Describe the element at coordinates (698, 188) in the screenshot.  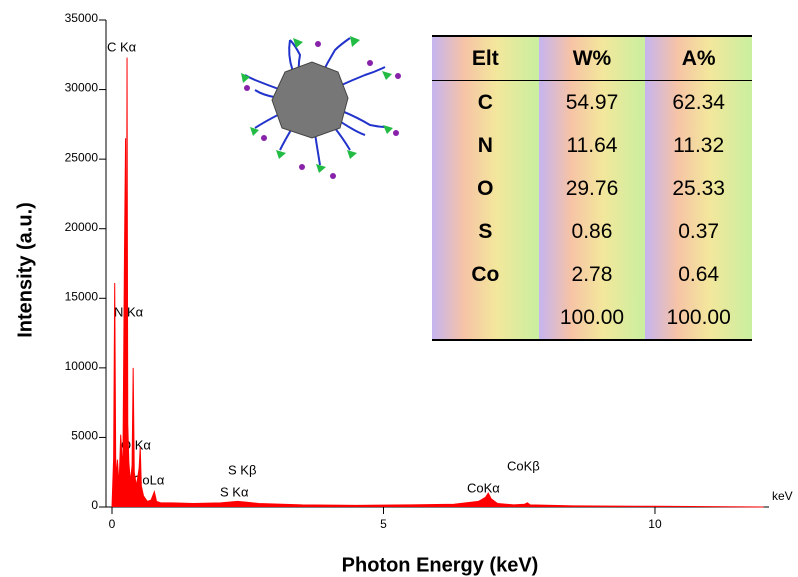
I see `table-cell: 25.33` at that location.